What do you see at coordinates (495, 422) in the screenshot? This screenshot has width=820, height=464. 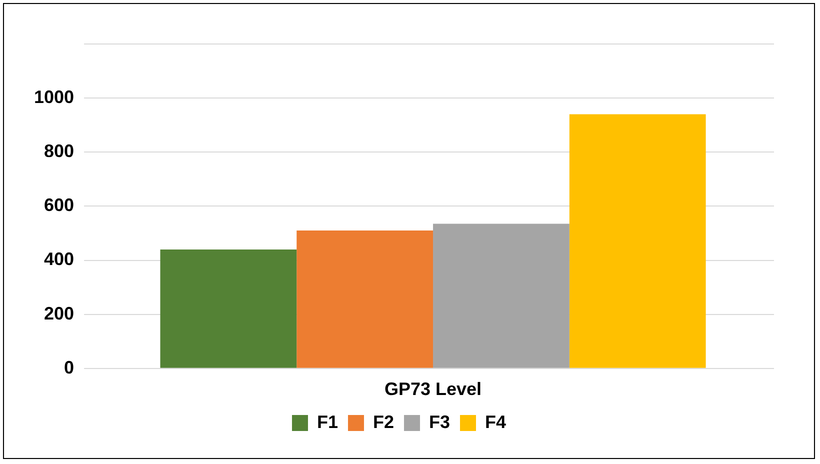 I see `legend-label: F4` at bounding box center [495, 422].